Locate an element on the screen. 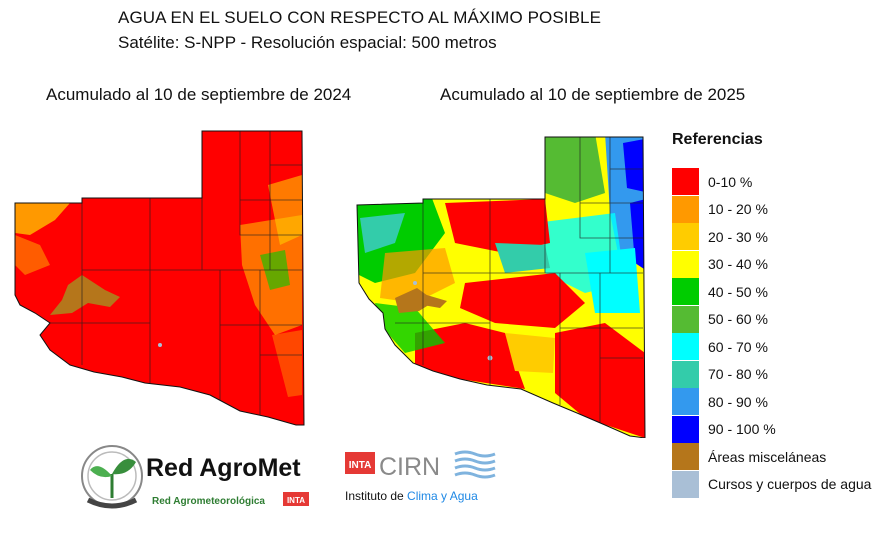 The width and height of the screenshot is (888, 553). red-agromet-name: Red AgroMet is located at coordinates (223, 468).